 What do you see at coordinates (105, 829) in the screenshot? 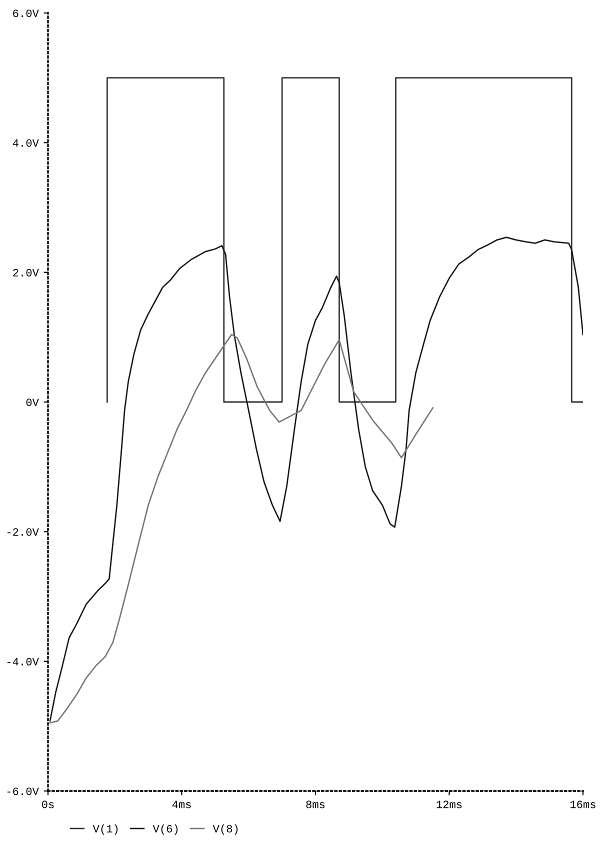
I see `legend-label: V(1)` at bounding box center [105, 829].